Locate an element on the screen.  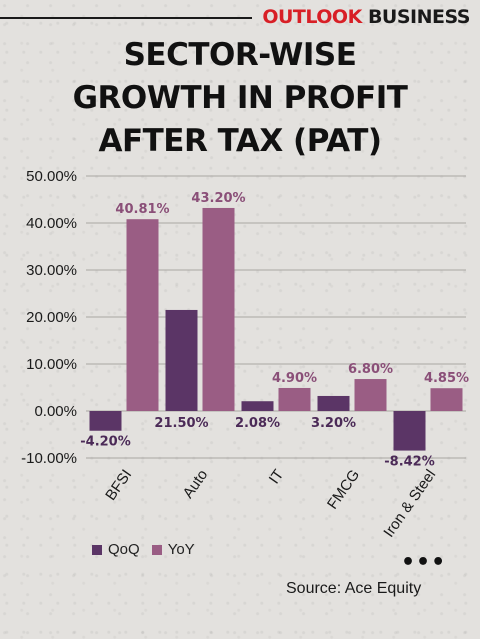
legend-label-qoq: QoQ is located at coordinates (124, 549).